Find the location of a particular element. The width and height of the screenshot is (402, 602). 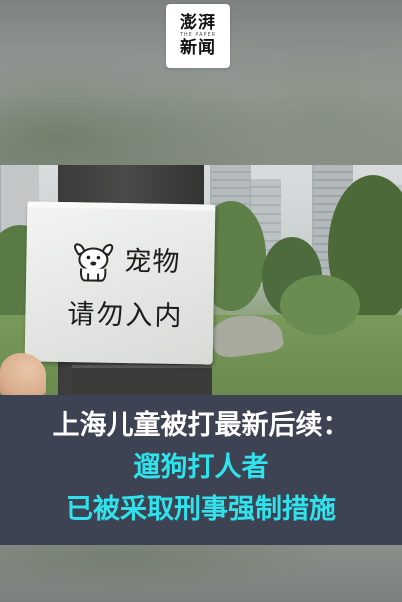

headline-line1: 上海儿童被打最新后续： is located at coordinates (201, 425).